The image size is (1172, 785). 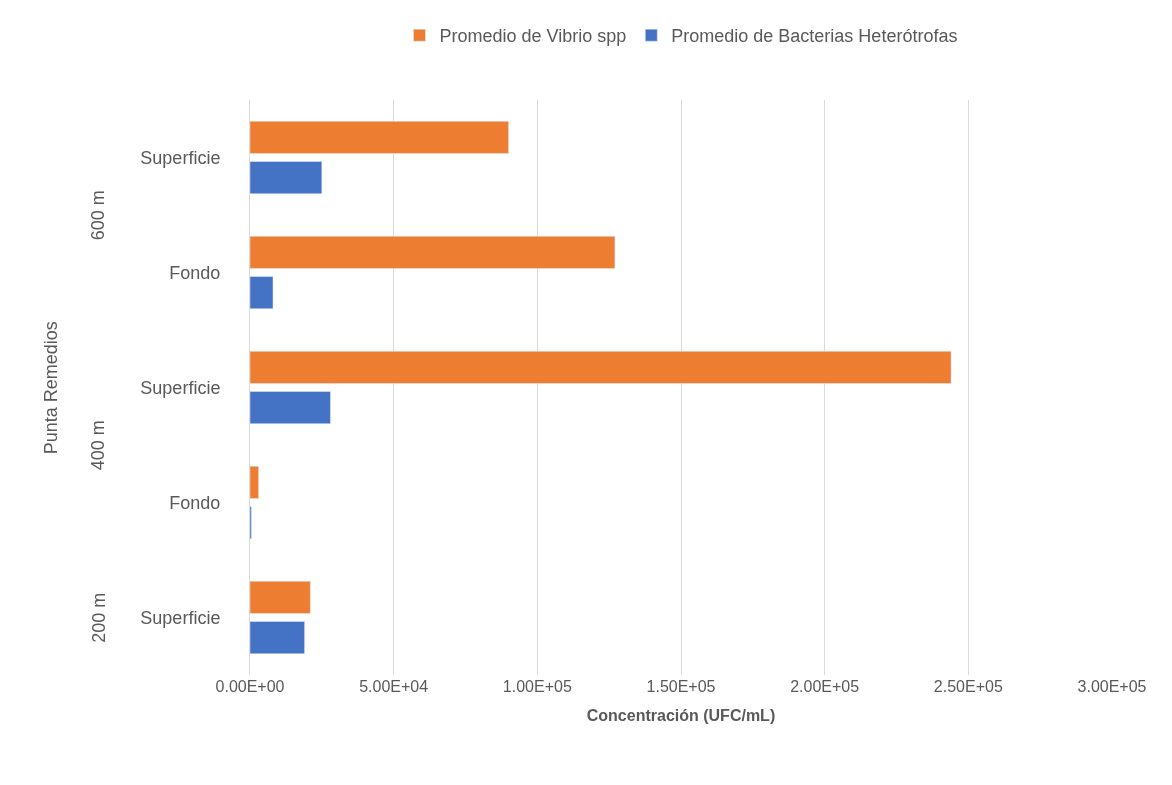 I want to click on text: 200 m, so click(x=98, y=617).